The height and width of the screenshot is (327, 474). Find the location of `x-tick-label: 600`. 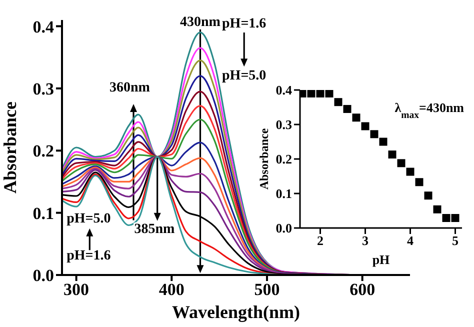

x-tick-label: 600 is located at coordinates (363, 290).